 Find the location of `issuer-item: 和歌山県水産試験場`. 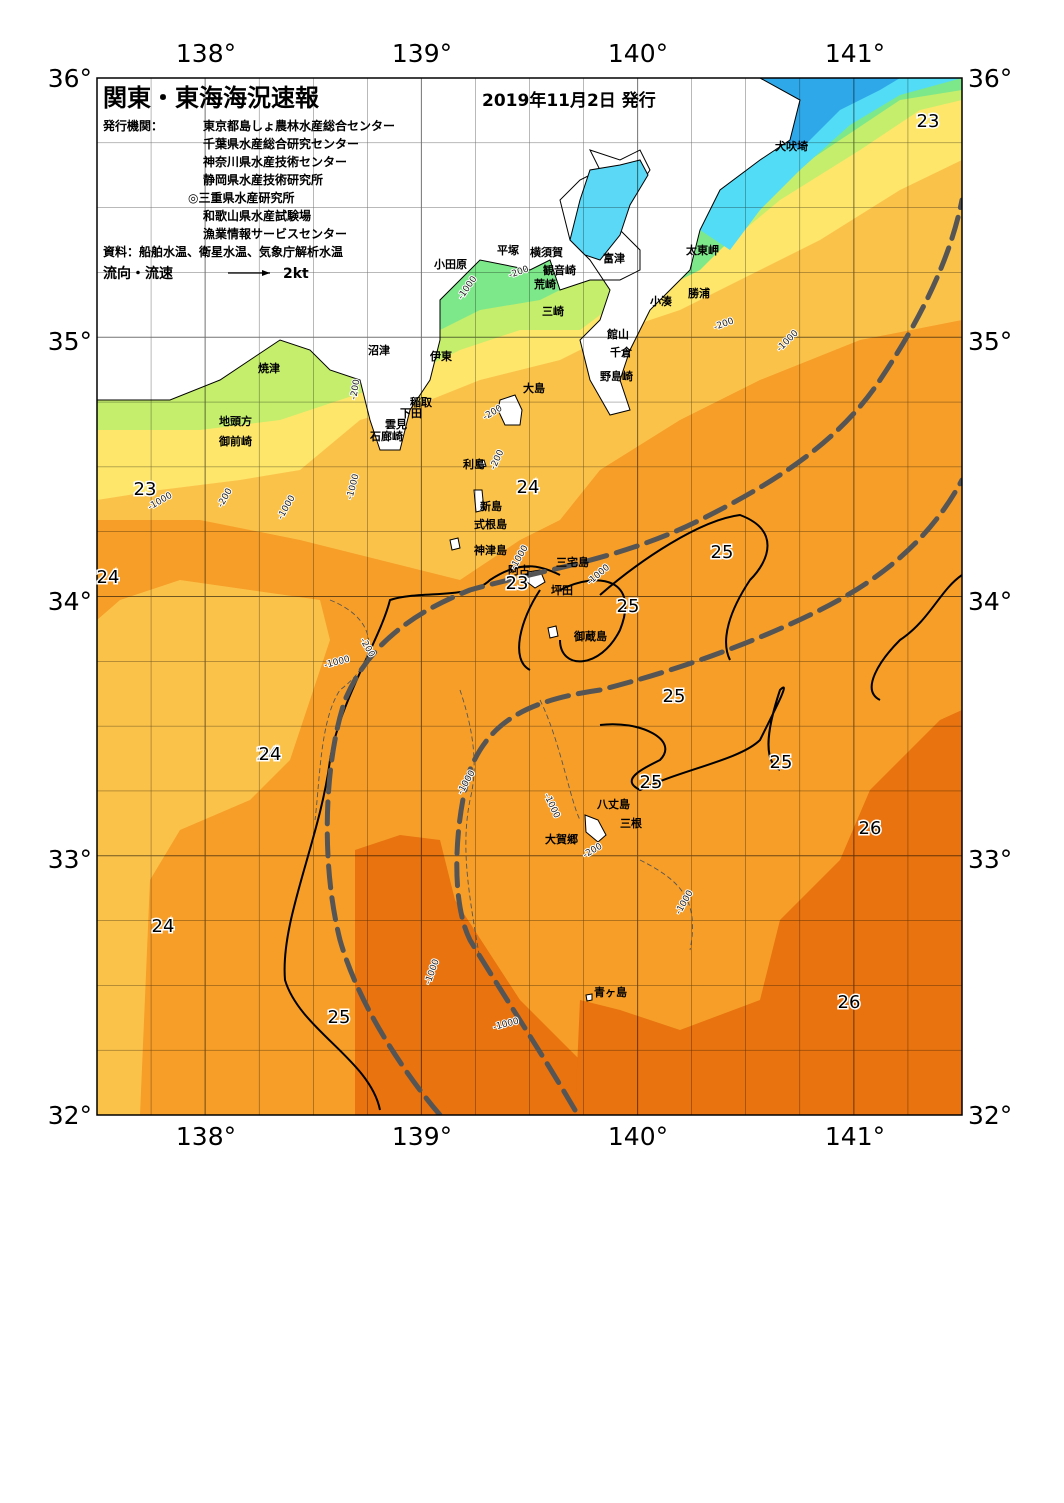

issuer-item: 和歌山県水産試験場 is located at coordinates (256, 215).